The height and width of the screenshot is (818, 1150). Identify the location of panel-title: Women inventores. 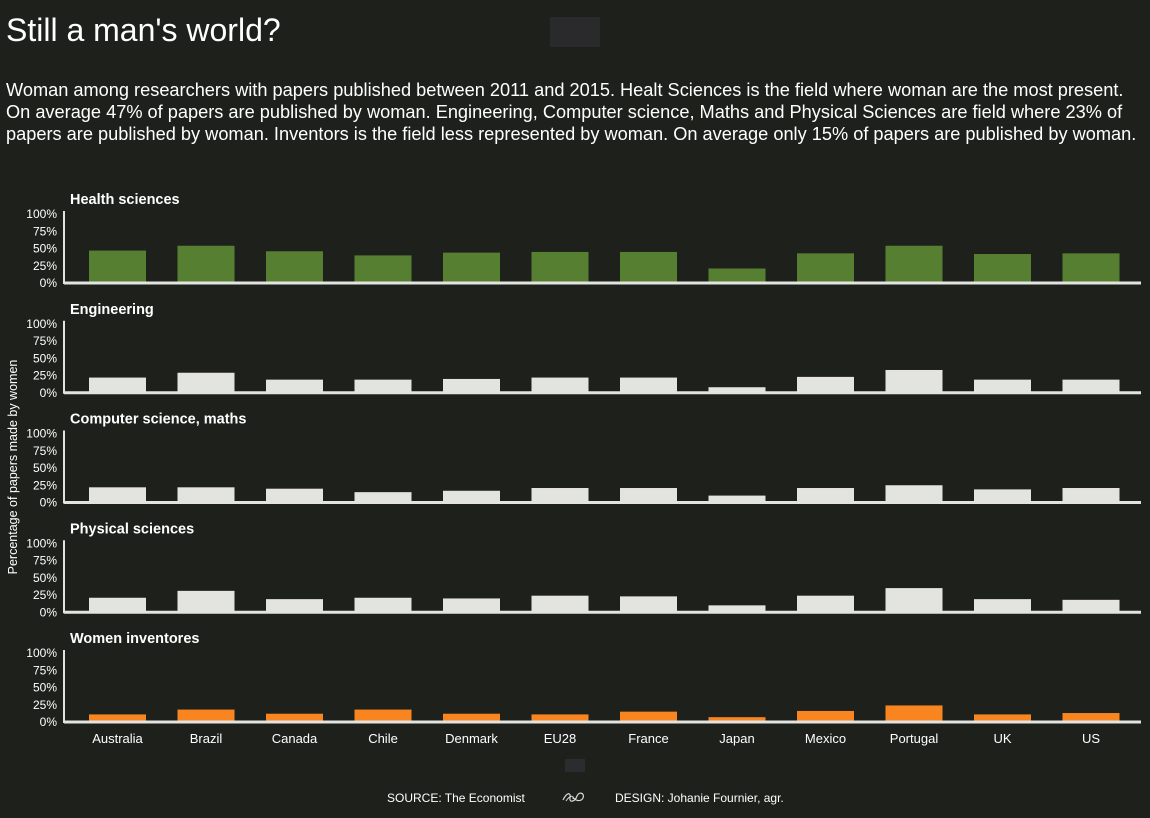
(134, 639).